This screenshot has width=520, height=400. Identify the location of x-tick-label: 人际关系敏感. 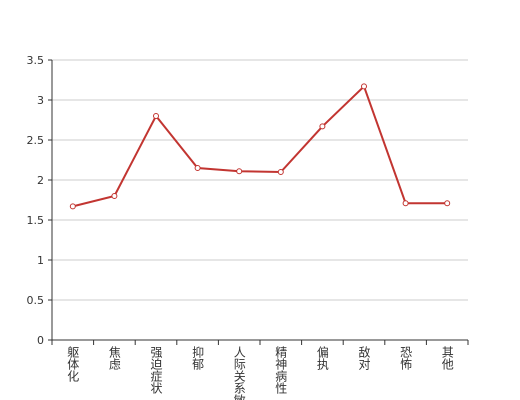
(239, 373).